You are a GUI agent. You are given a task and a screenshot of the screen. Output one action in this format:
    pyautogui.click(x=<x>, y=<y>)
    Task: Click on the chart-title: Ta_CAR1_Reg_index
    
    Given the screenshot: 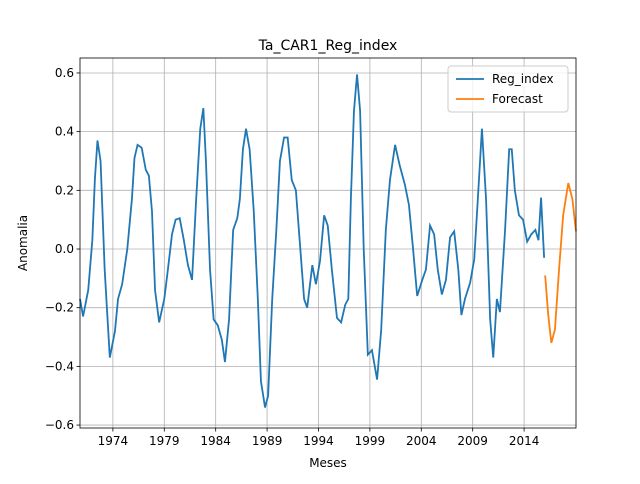 What is the action you would take?
    pyautogui.click(x=328, y=46)
    